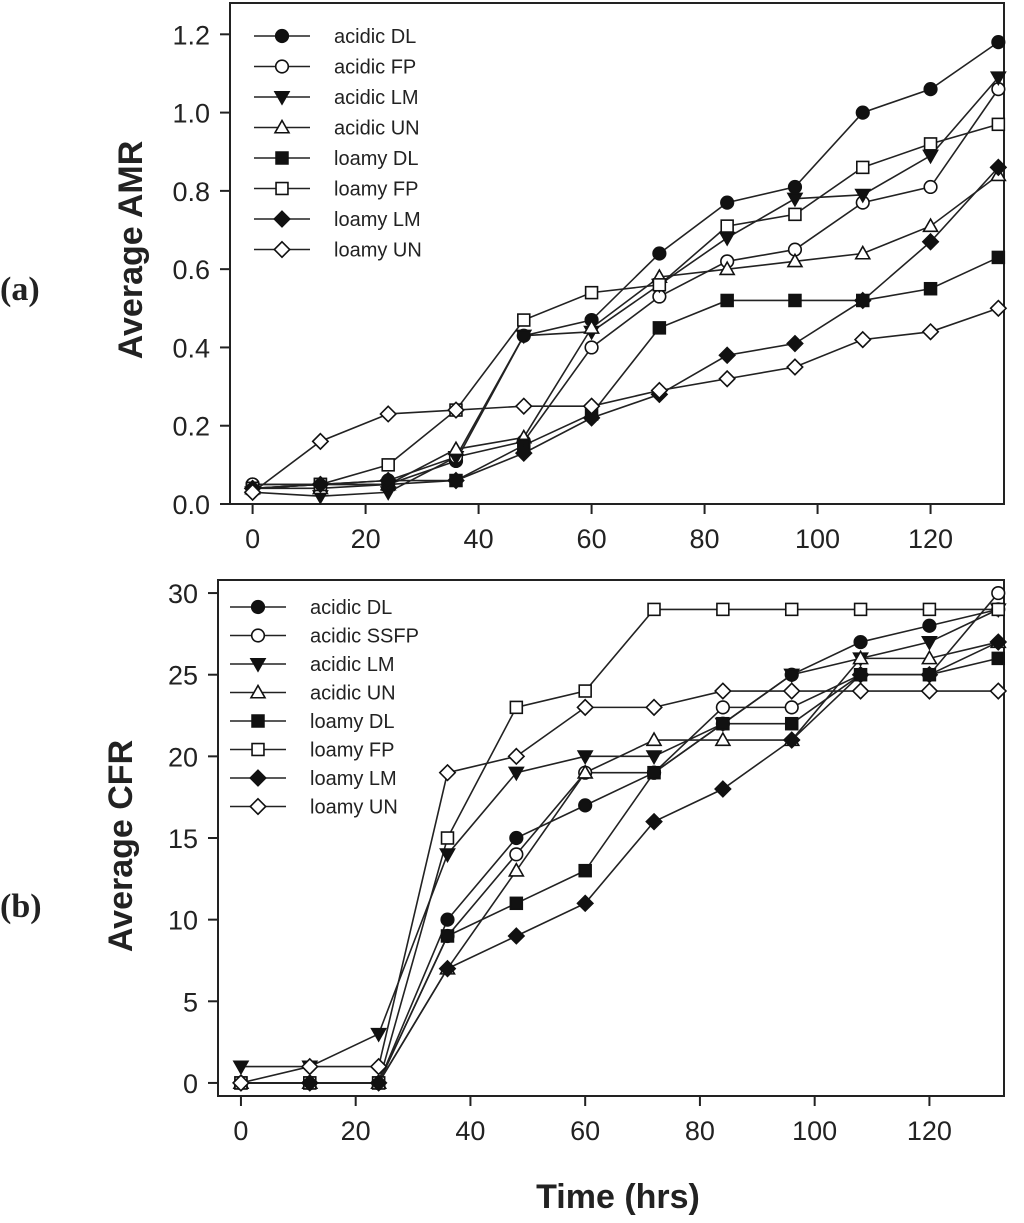 The width and height of the screenshot is (1024, 1223). What do you see at coordinates (817, 539) in the screenshot?
I see `panel-a-x-tick-label: 100` at bounding box center [817, 539].